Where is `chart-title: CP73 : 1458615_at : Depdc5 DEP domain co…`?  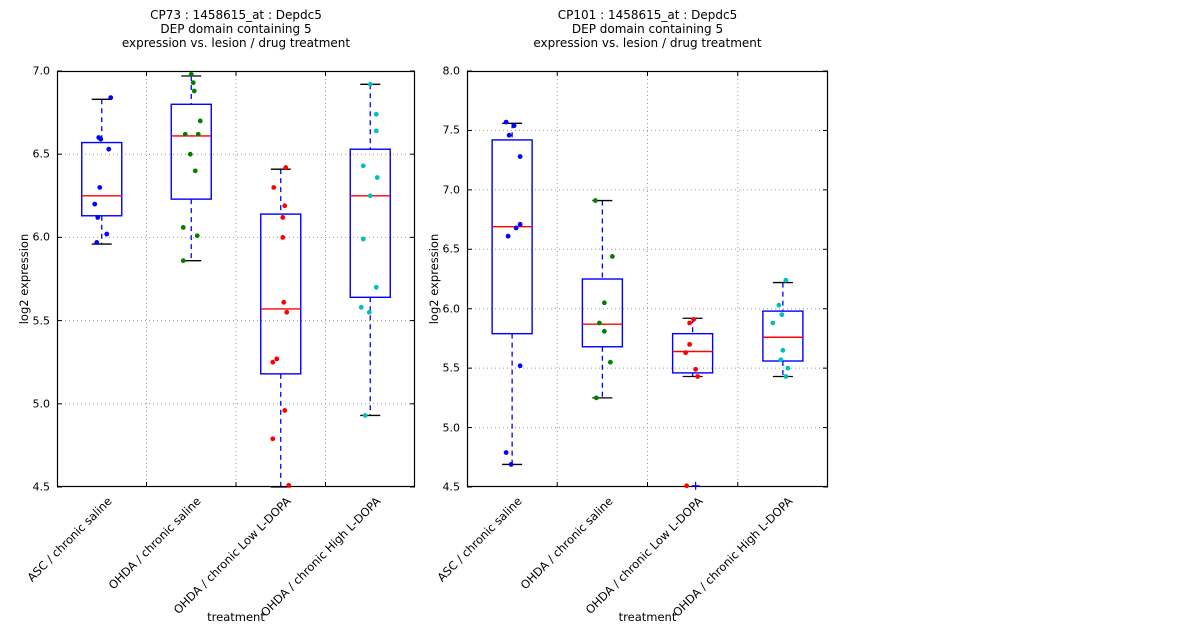
chart-title: CP73 : 1458615_at : Depdc5 DEP domain co… is located at coordinates (236, 29).